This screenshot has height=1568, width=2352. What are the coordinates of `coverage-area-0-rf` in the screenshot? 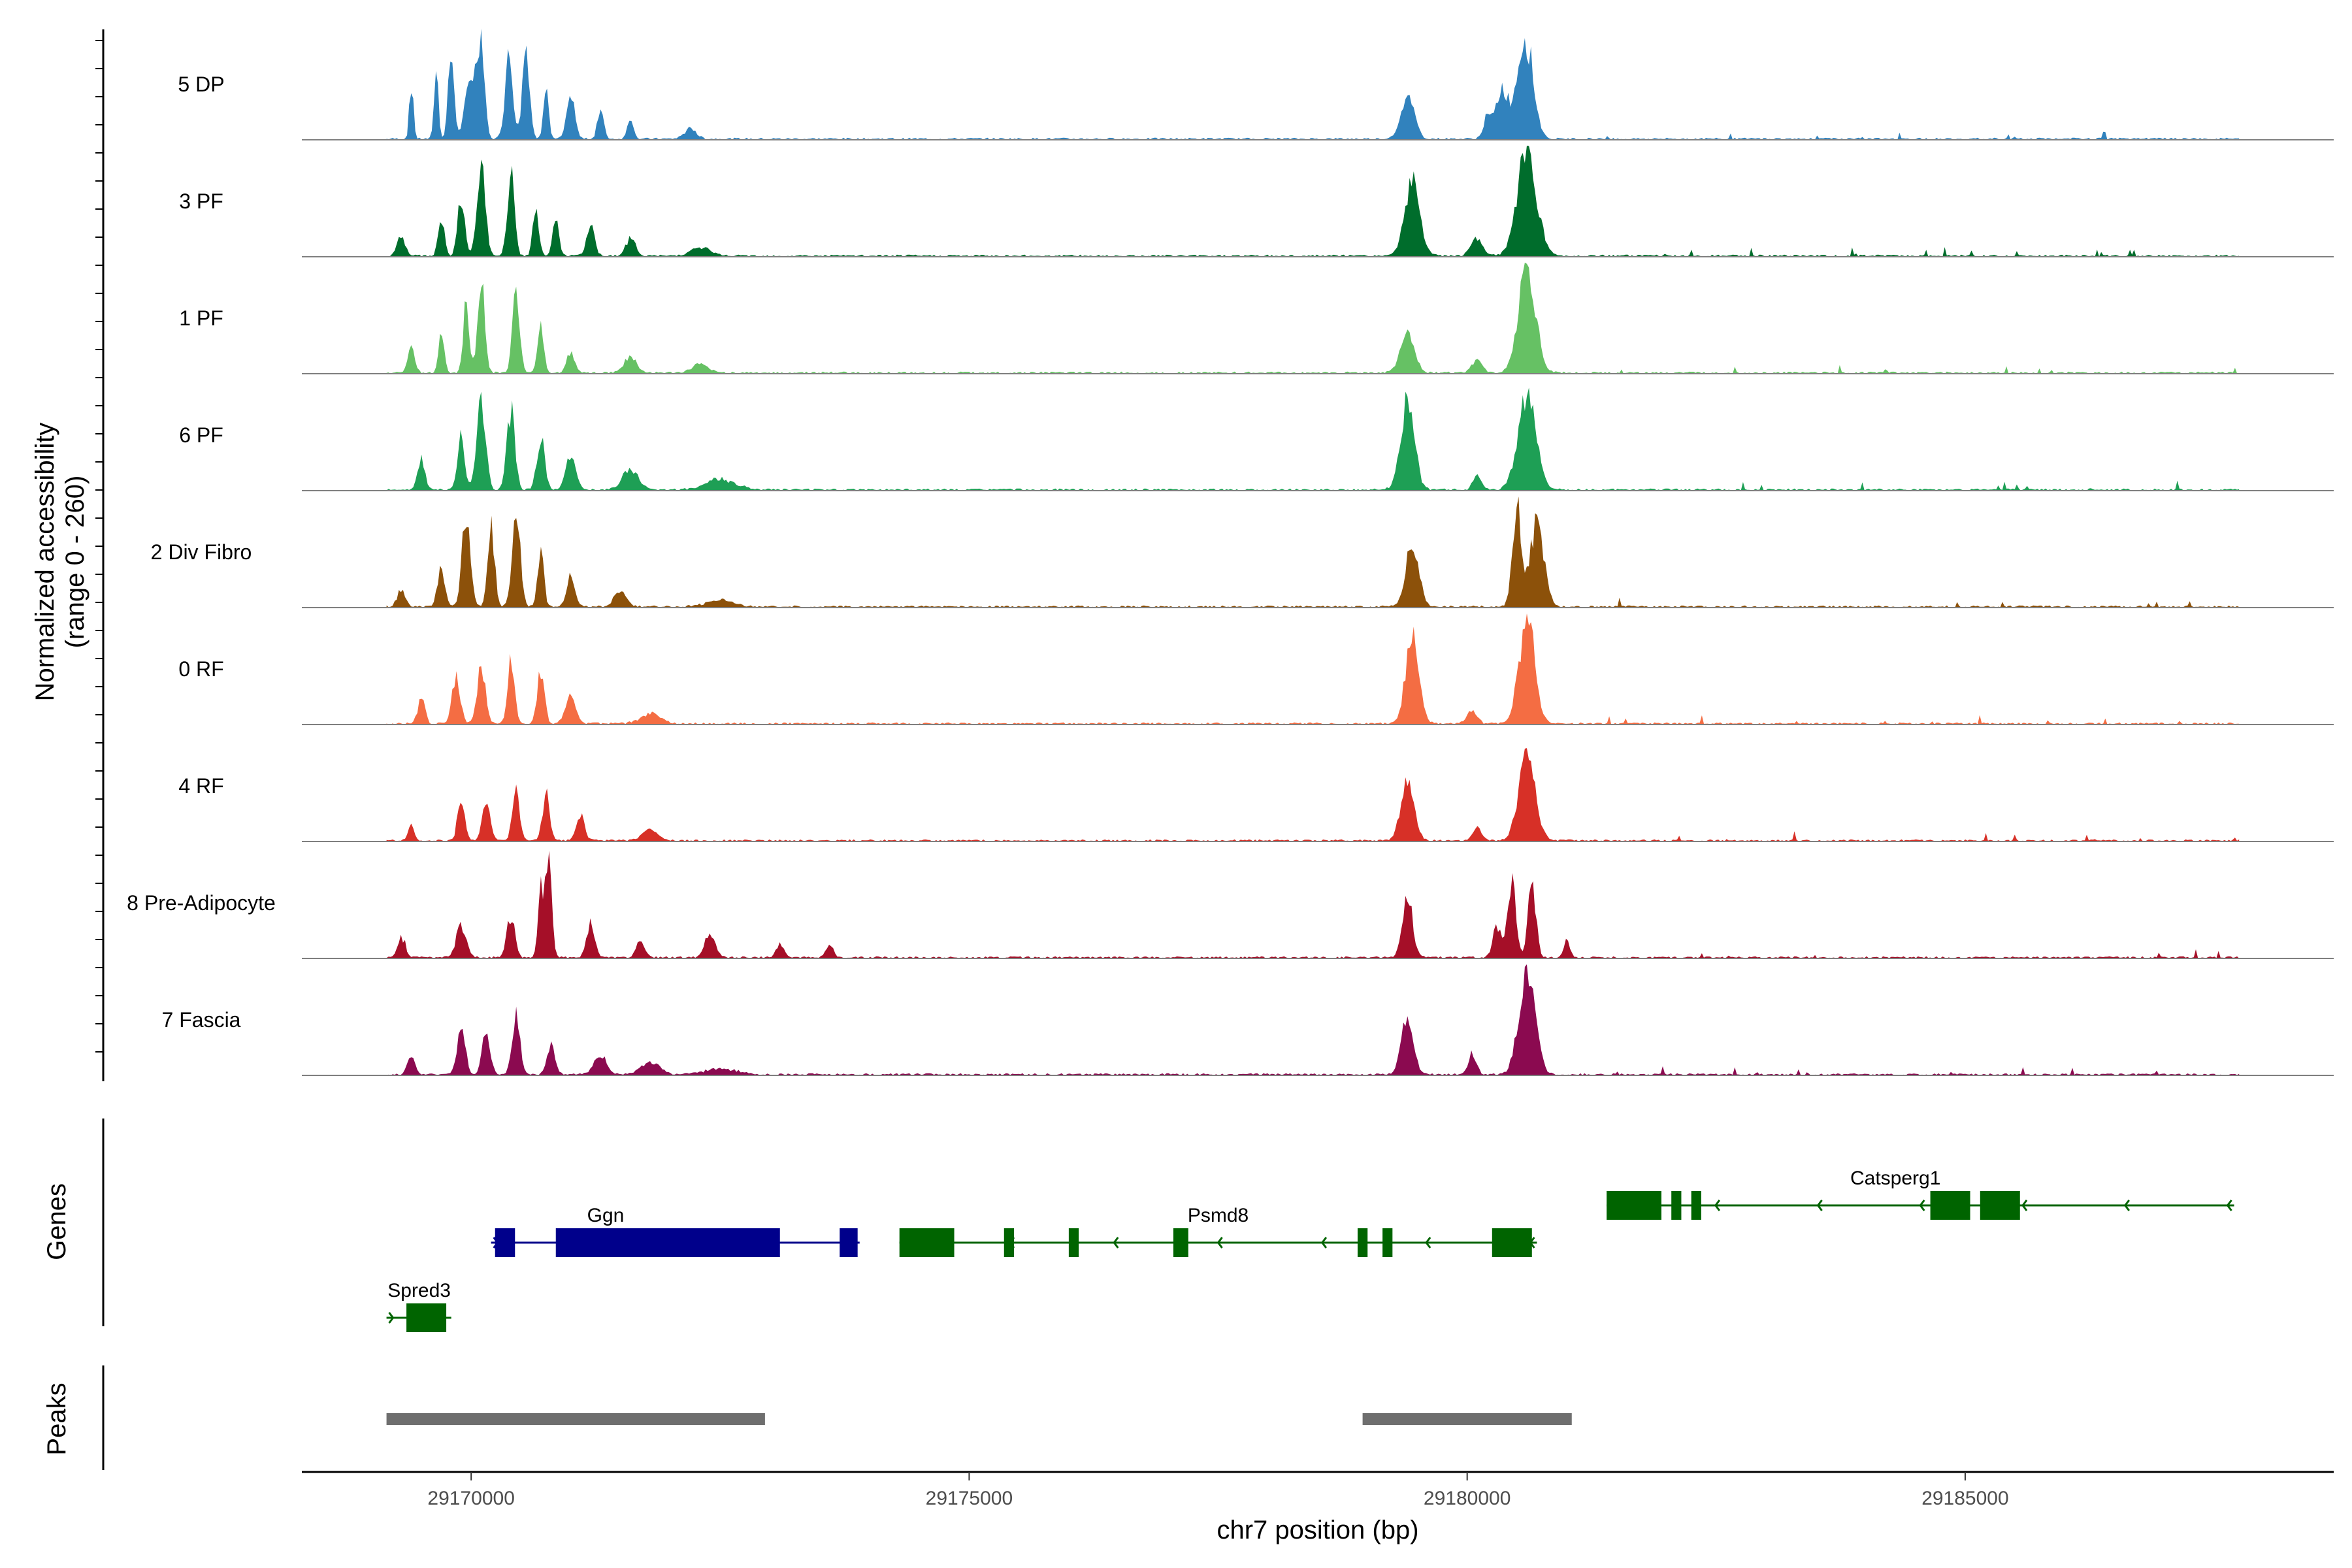 It's located at (1313, 669).